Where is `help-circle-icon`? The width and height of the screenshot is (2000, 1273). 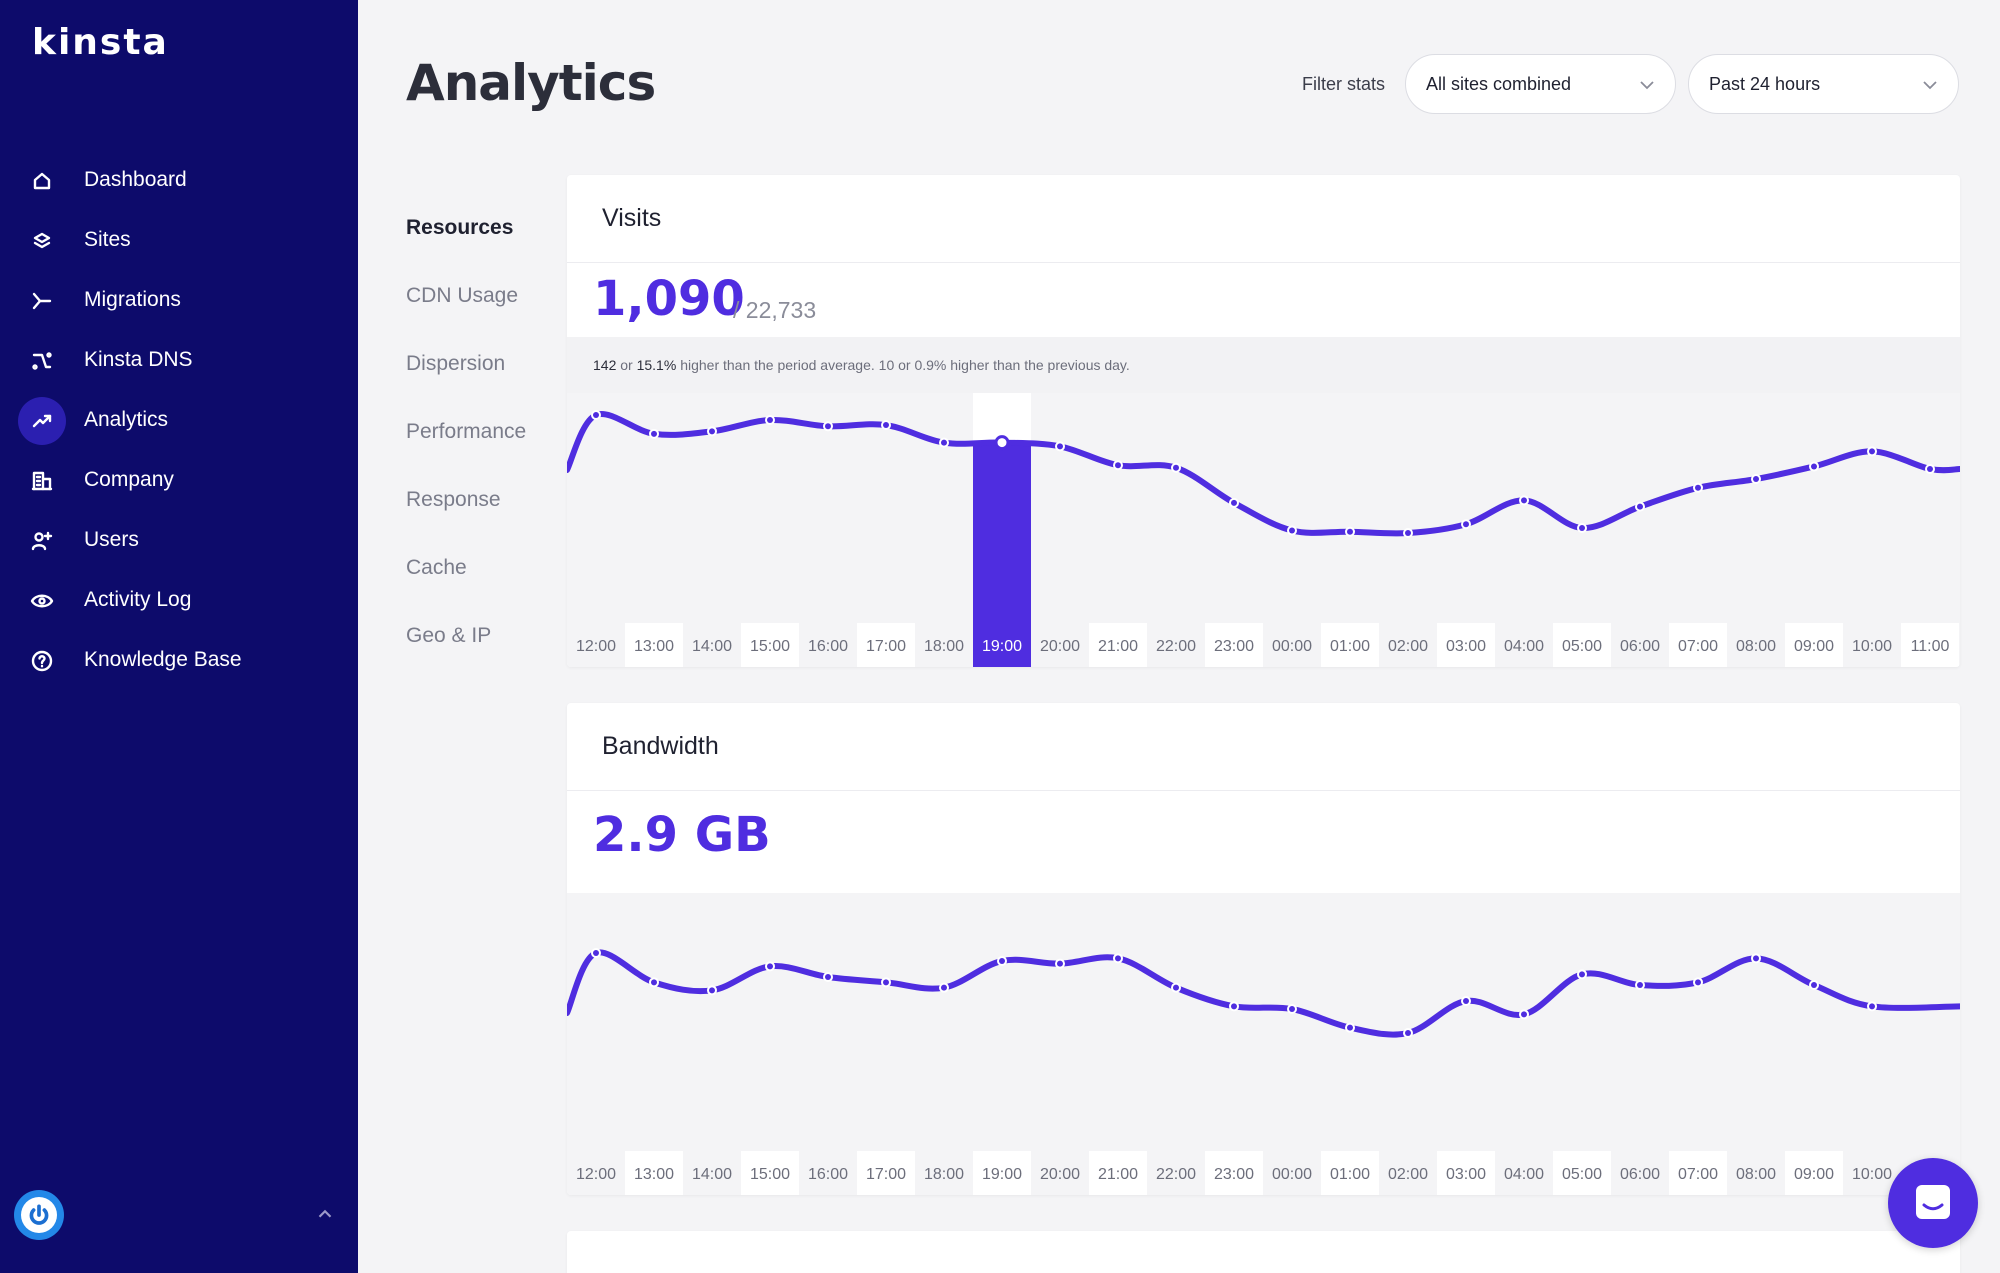
help-circle-icon is located at coordinates (42, 661).